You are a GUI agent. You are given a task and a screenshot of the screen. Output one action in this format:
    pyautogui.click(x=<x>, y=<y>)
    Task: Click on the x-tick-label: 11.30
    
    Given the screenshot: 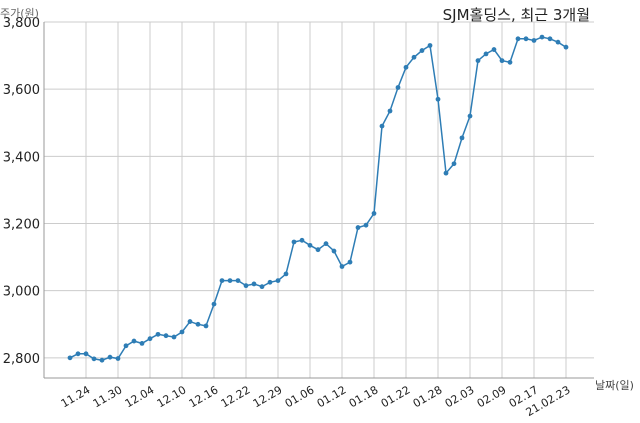 What is the action you would take?
    pyautogui.click(x=108, y=396)
    